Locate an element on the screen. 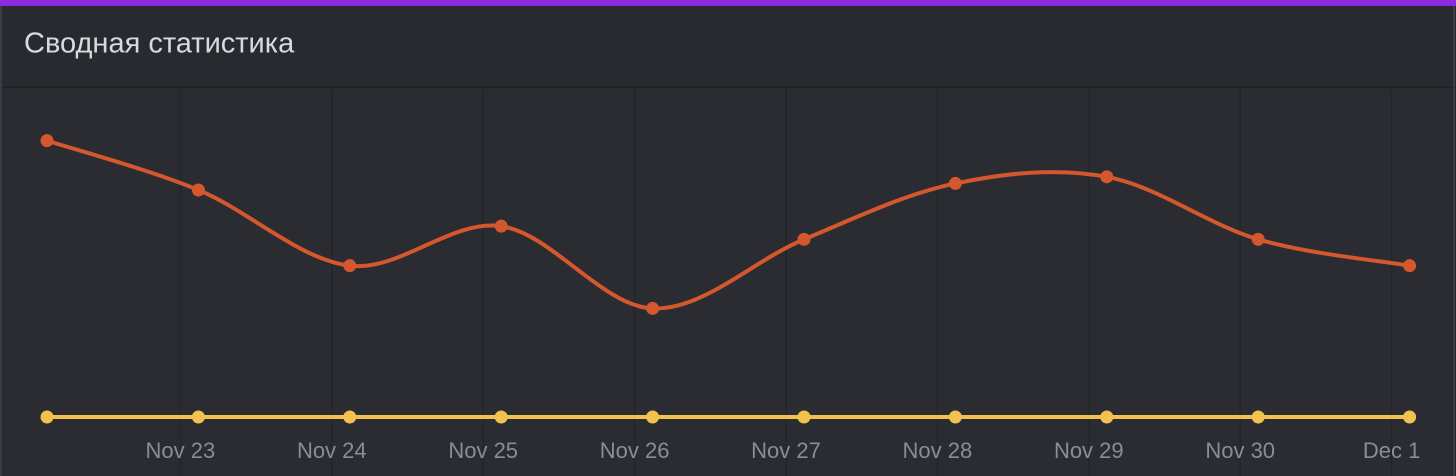 The height and width of the screenshot is (476, 1456). x-tick-label: Nov 30 is located at coordinates (1240, 450).